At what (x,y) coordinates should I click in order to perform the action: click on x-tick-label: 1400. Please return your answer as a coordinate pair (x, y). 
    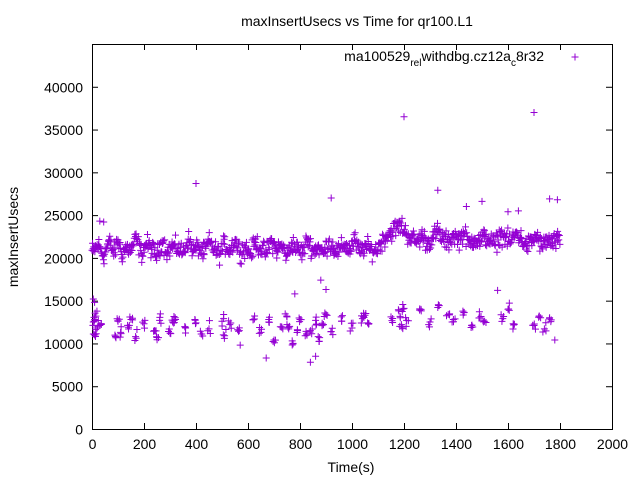
    Looking at the image, I should click on (456, 444).